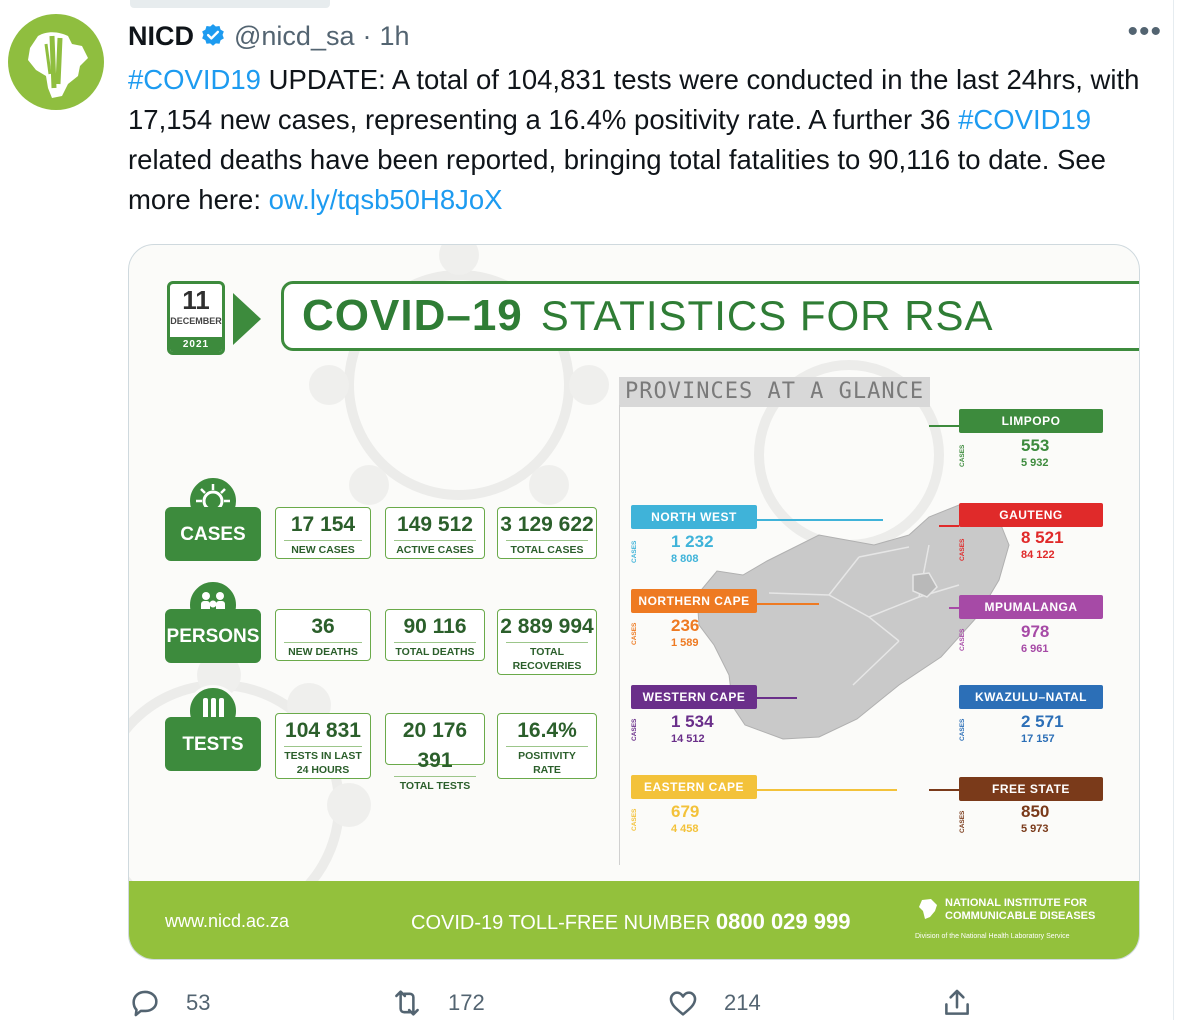 This screenshot has height=1020, width=1192. Describe the element at coordinates (169, 1003) in the screenshot. I see `reply-button: 53` at that location.